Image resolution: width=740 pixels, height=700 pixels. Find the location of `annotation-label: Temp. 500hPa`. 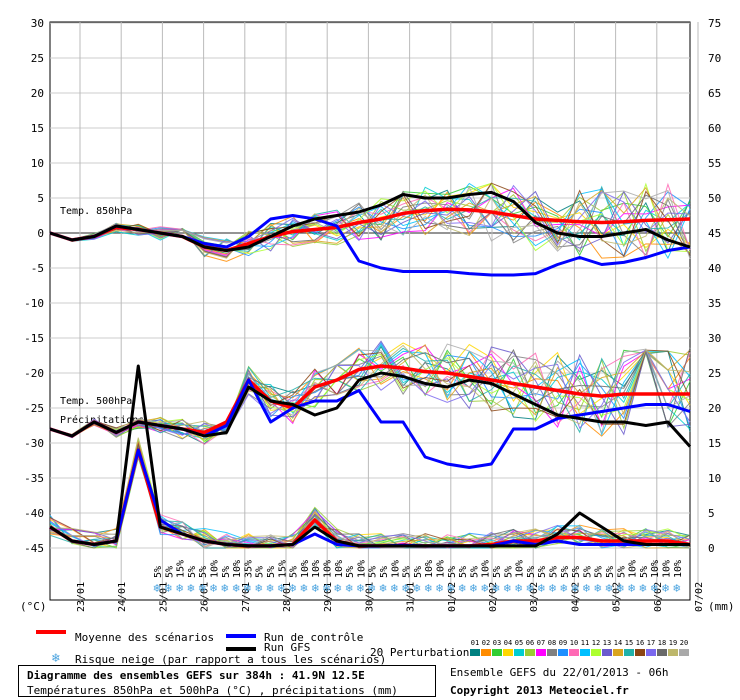

annotation-label: Temp. 500hPa is located at coordinates (96, 401).